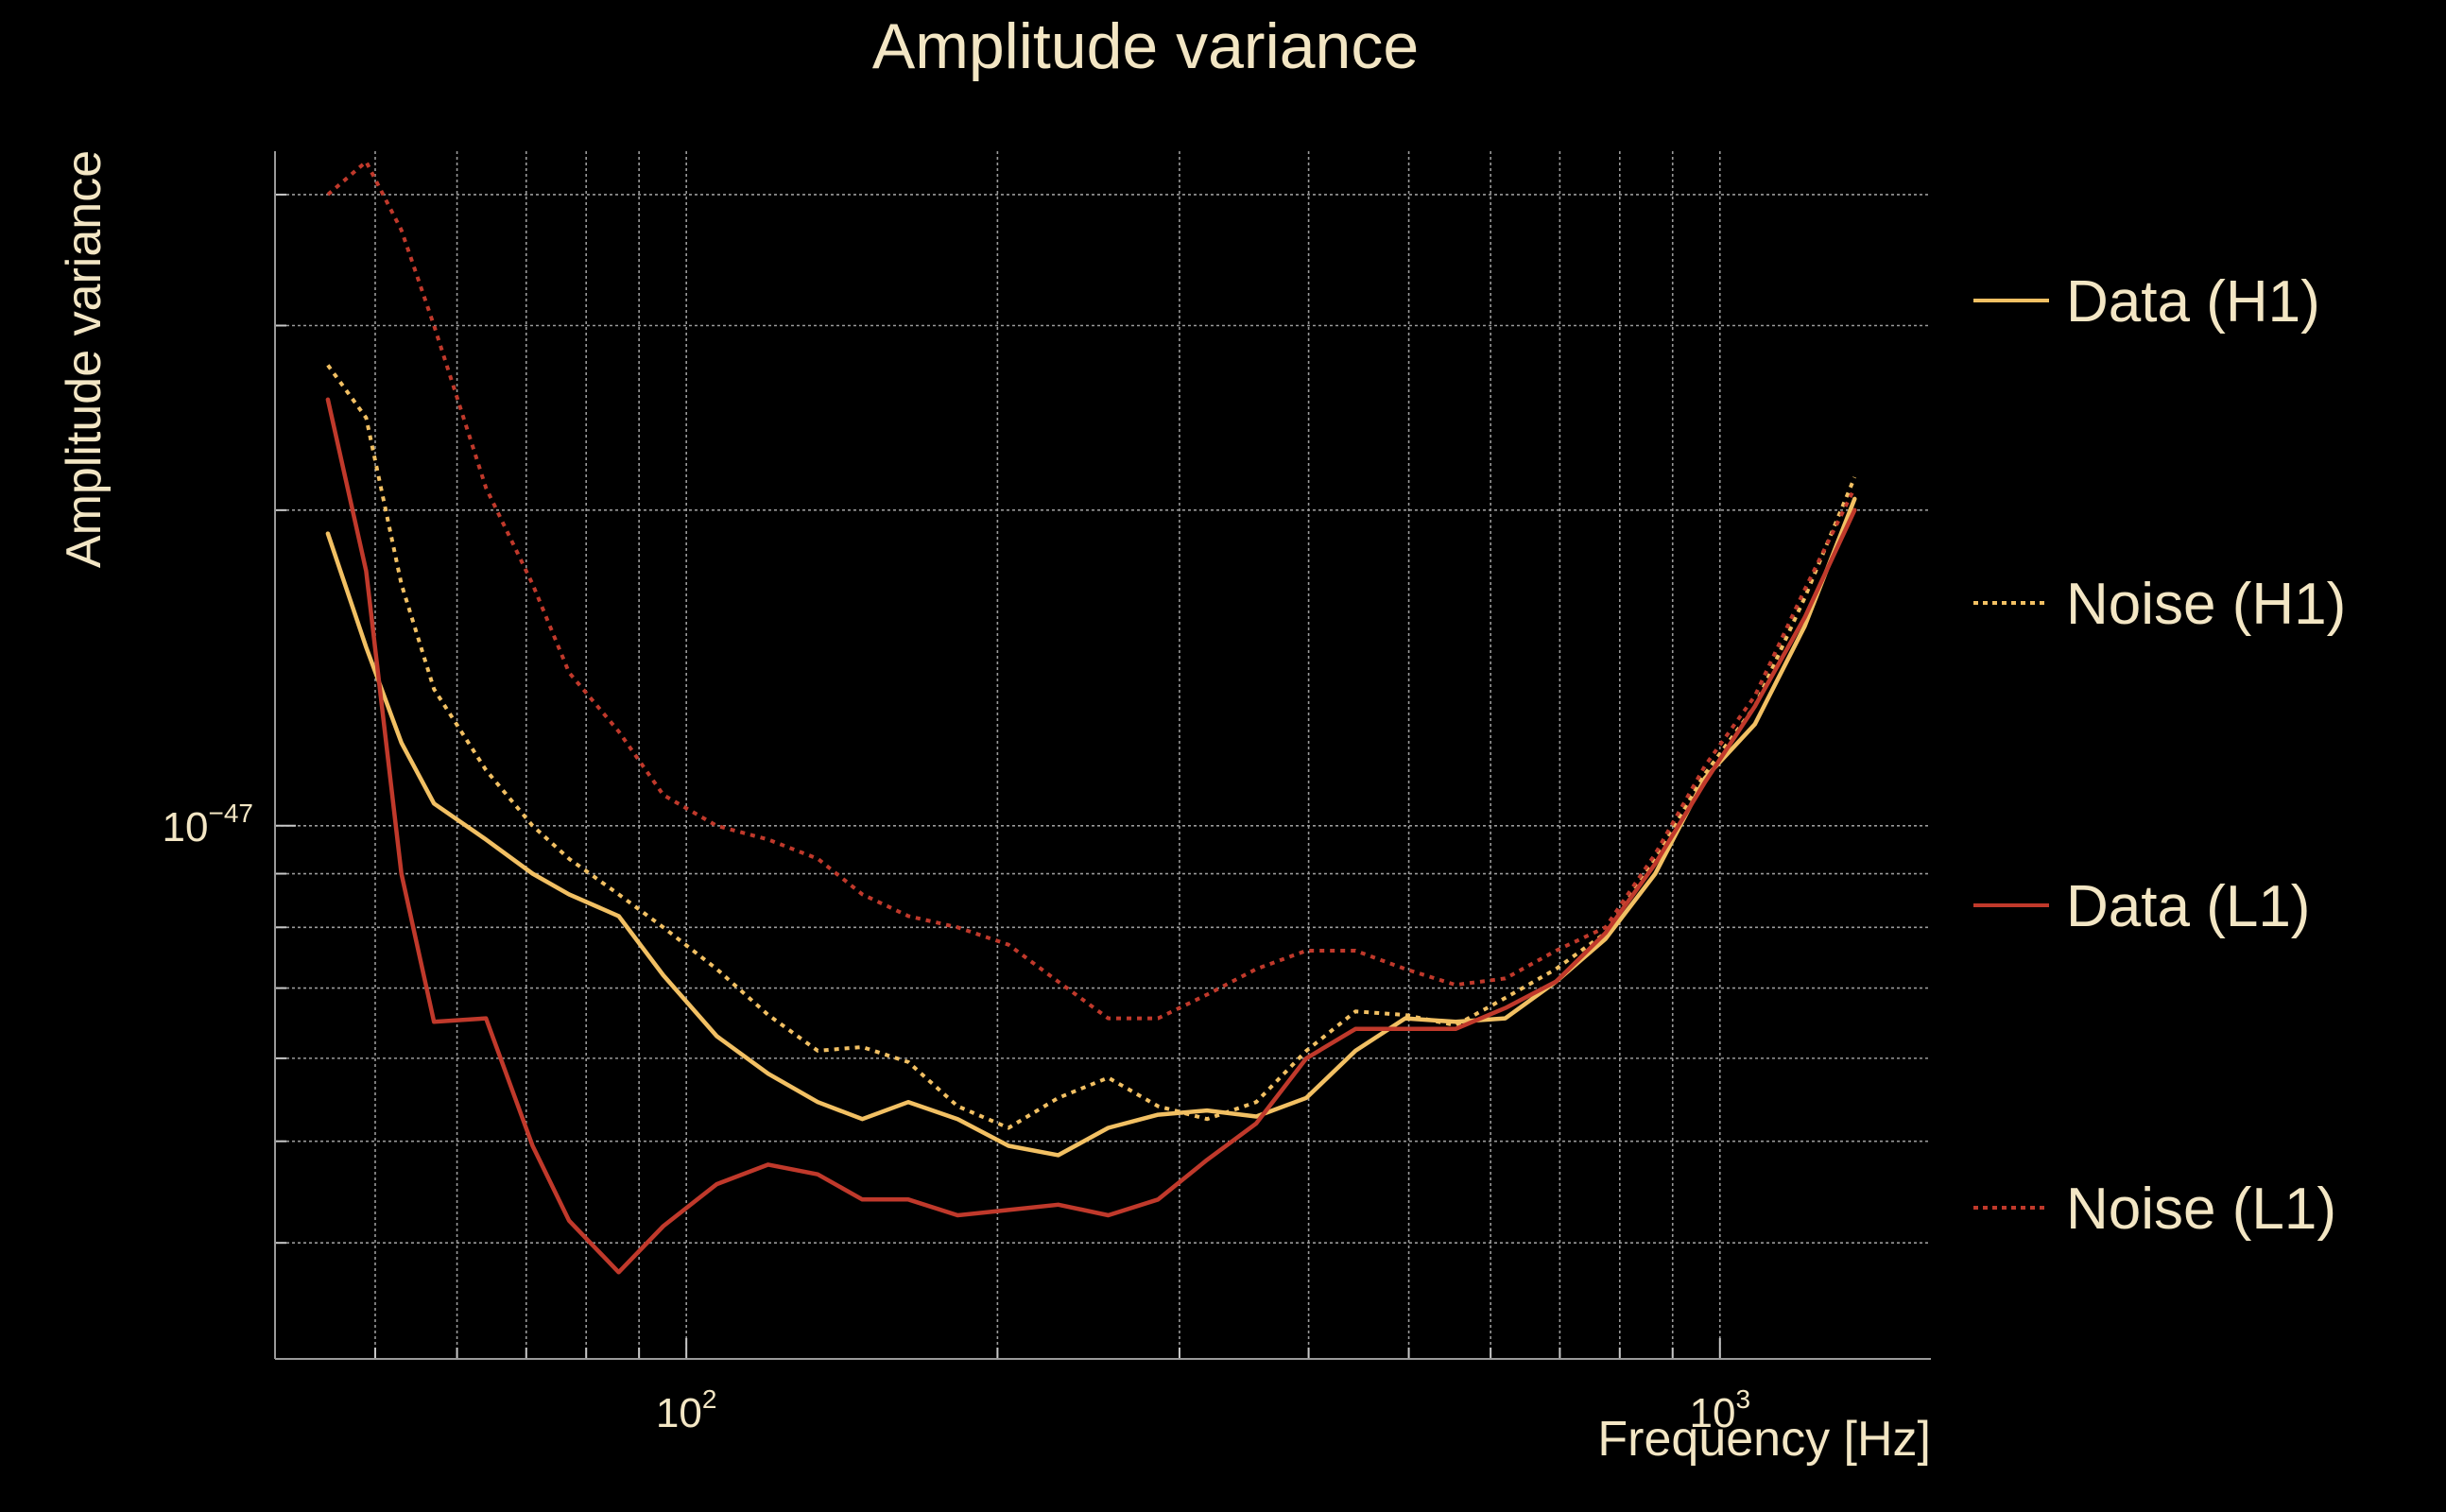 This screenshot has height=1512, width=2446. What do you see at coordinates (2193, 302) in the screenshot?
I see `legend-label-1: Data (H1)` at bounding box center [2193, 302].